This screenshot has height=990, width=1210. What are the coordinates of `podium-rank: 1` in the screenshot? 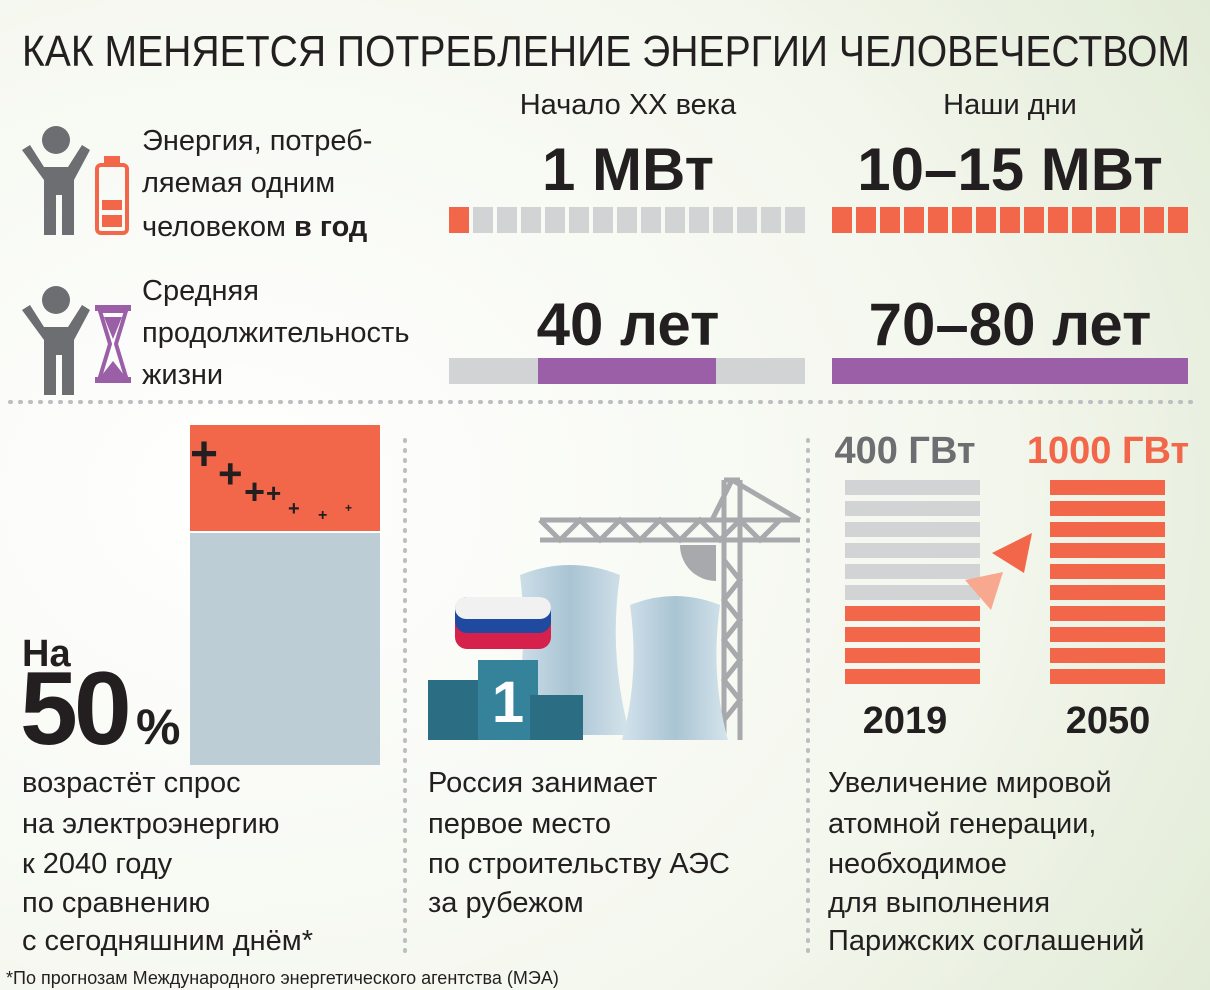 It's located at (508, 702).